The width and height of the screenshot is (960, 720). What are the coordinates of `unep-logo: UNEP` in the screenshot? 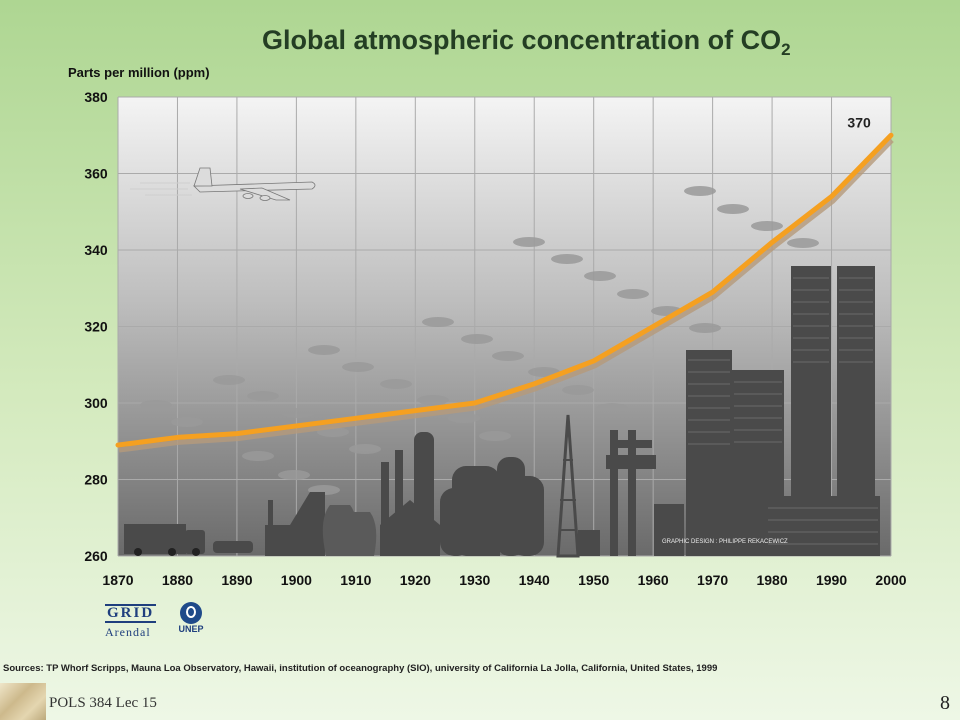 It's located at (191, 620).